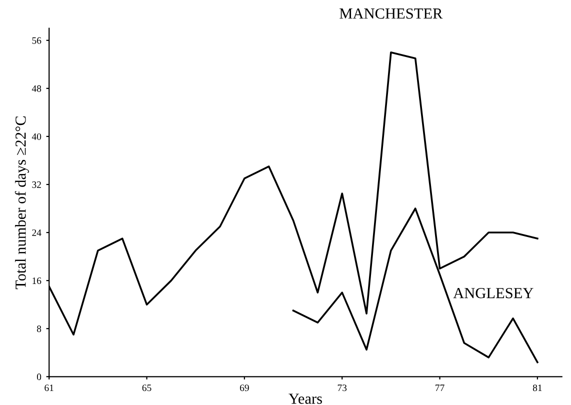 Image resolution: width=571 pixels, height=405 pixels. Describe the element at coordinates (537, 388) in the screenshot. I see `x-tick-label: 81` at that location.